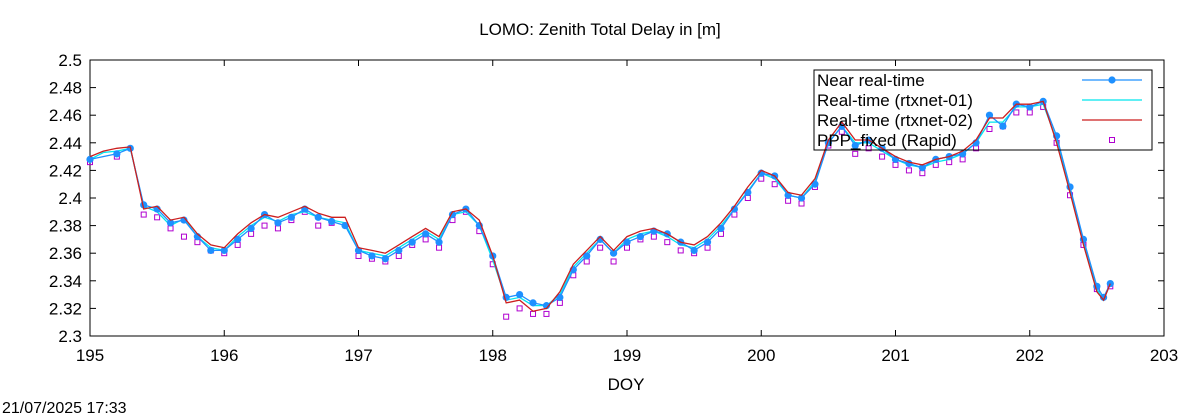  I want to click on y-tick-label: 2.32, so click(65, 308).